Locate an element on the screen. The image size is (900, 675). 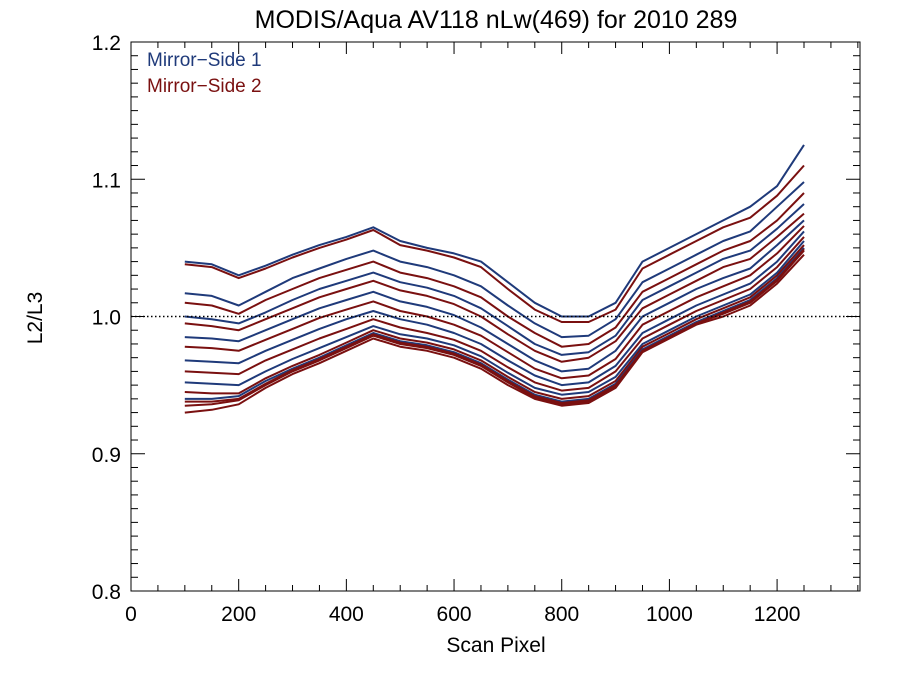
x-tick-label: 400 is located at coordinates (346, 614).